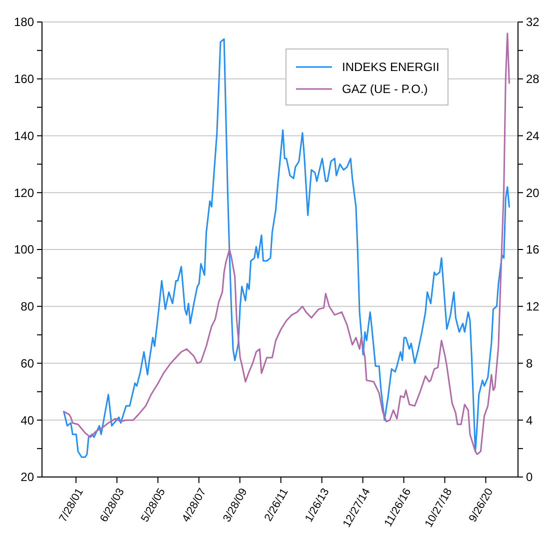 This screenshot has height=539, width=550. Describe the element at coordinates (385, 89) in the screenshot. I see `legend-label: GAZ (UE - P.O.)` at that location.